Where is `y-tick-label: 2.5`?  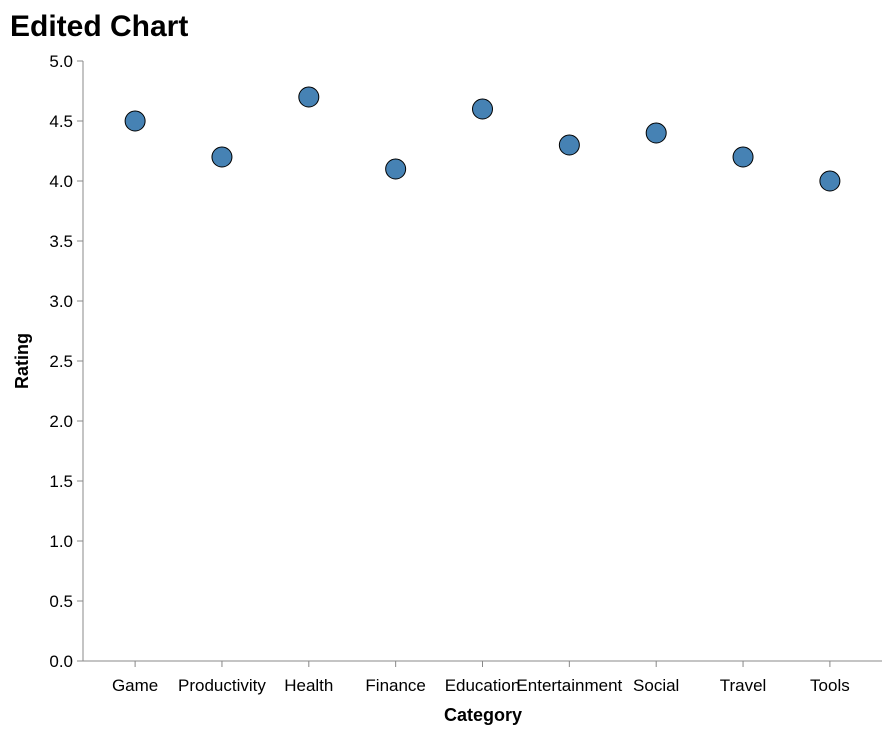
y-tick-label: 2.5 is located at coordinates (61, 361).